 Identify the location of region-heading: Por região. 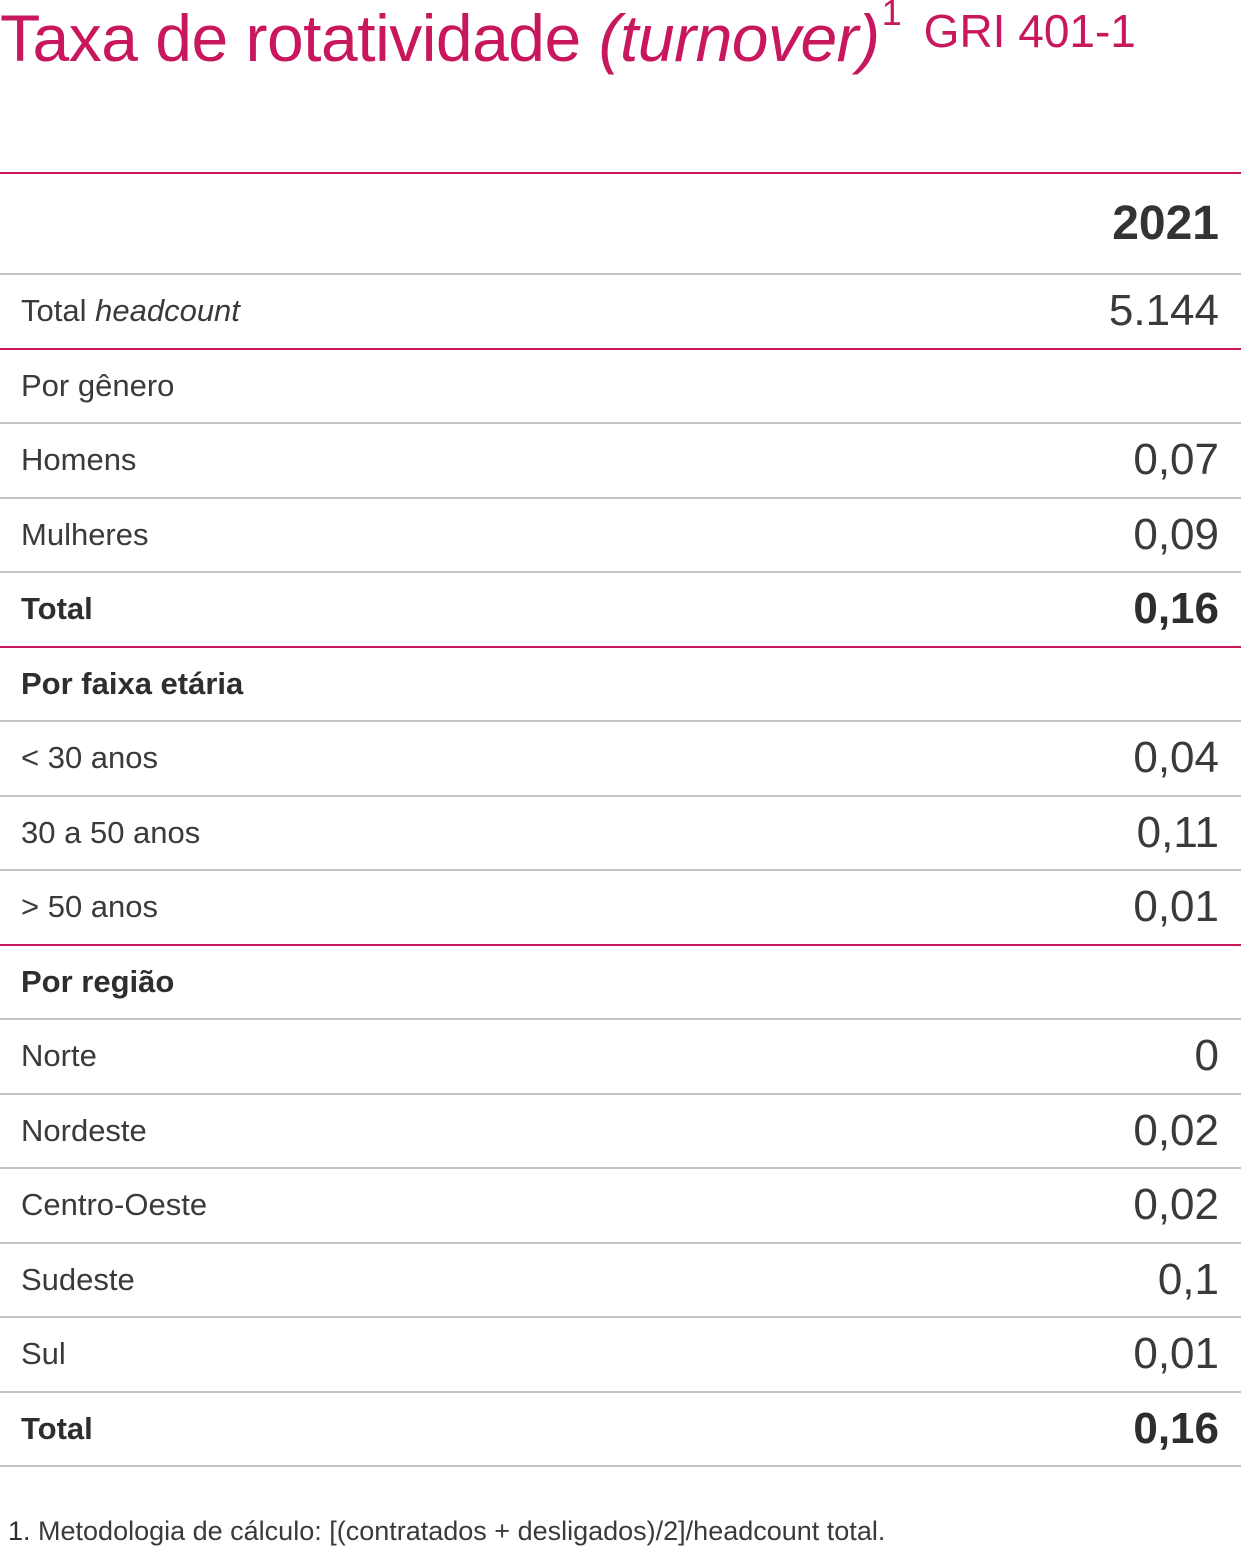
(98, 981).